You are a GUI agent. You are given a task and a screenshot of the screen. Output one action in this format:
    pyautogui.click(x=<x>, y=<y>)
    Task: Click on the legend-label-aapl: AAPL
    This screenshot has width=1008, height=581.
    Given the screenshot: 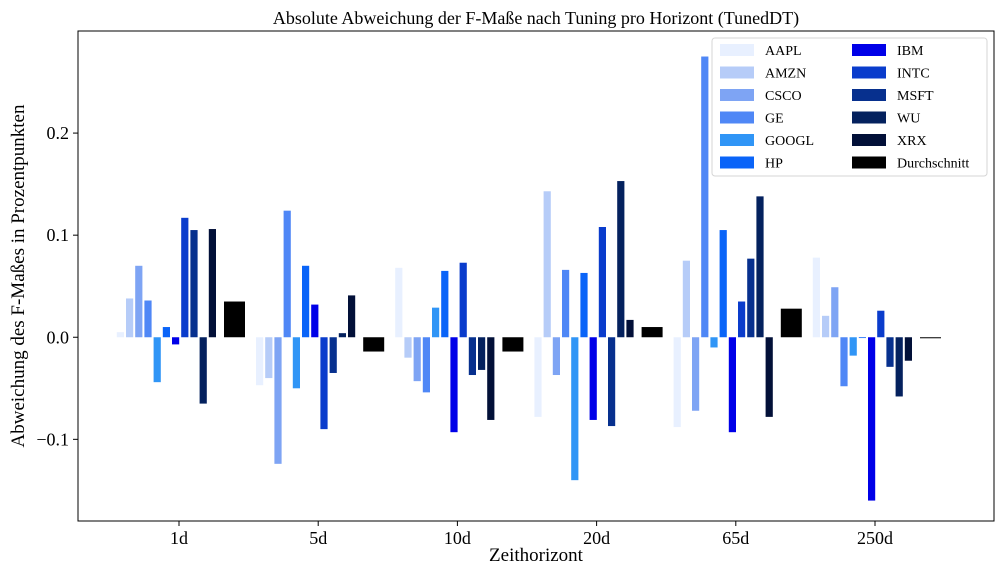 What is the action you would take?
    pyautogui.click(x=783, y=51)
    